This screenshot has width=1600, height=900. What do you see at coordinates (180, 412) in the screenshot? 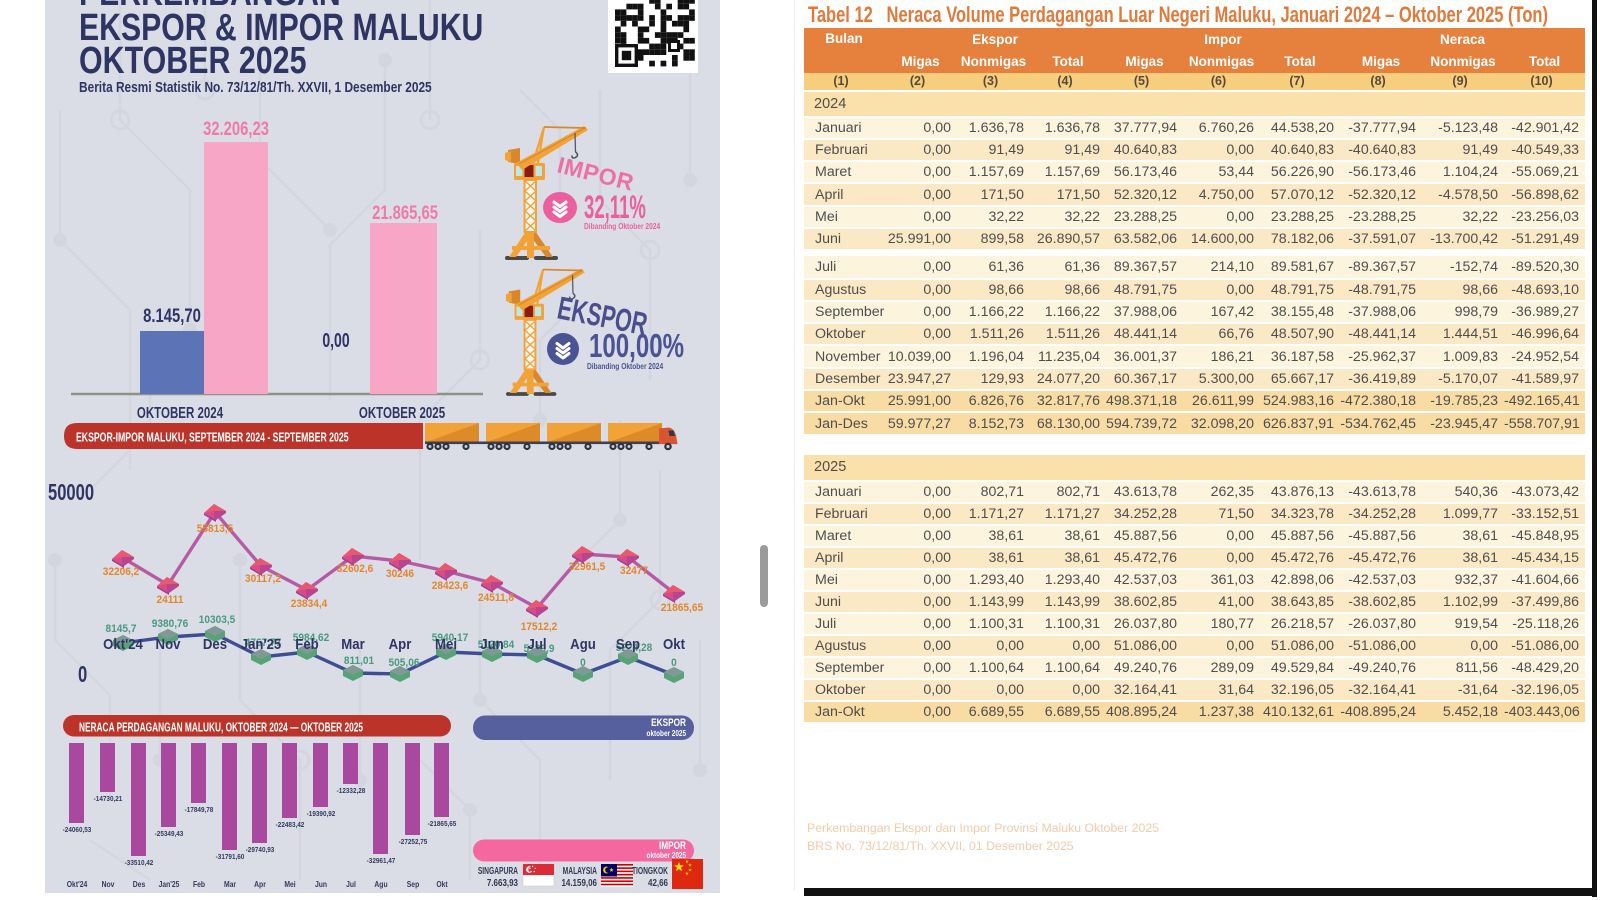
I see `svg-text: OKTOBER 2024` at bounding box center [180, 412].